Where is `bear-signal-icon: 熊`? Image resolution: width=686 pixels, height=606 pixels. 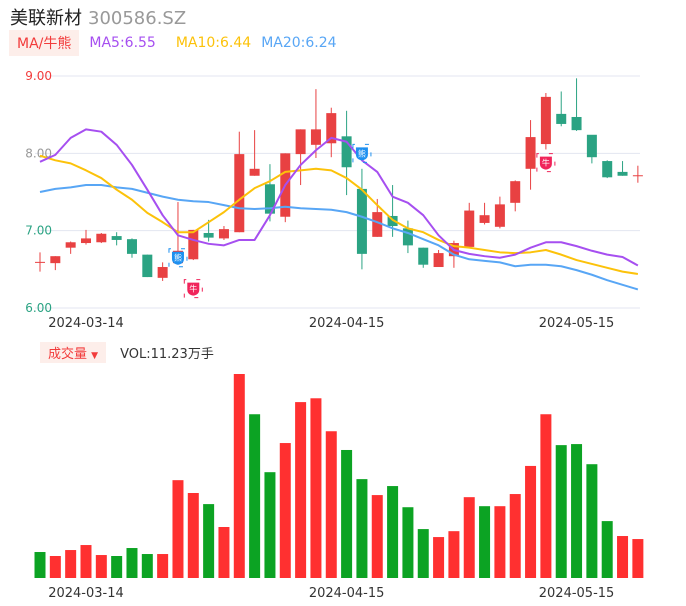
bear-signal-icon: 熊 is located at coordinates (362, 153).